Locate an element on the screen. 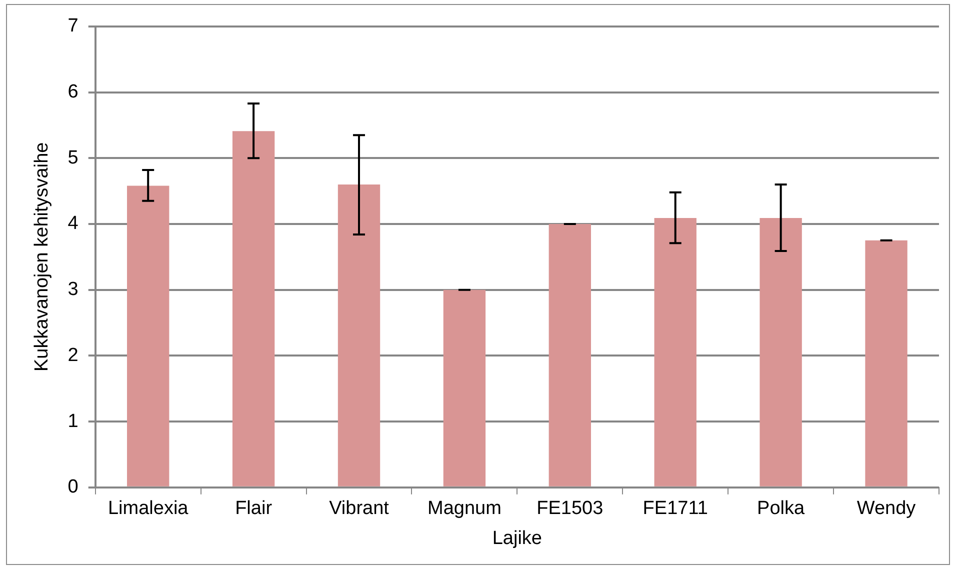 This screenshot has width=958, height=571. x-axis-title: Lajike is located at coordinates (517, 538).